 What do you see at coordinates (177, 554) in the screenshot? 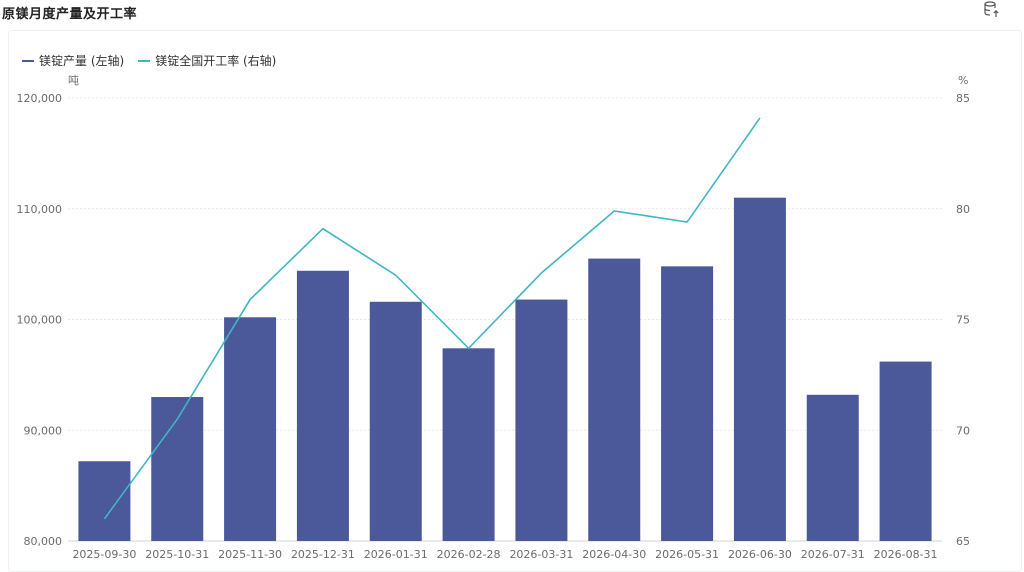
I see `x-axis-tick-label: 2025-10-31` at bounding box center [177, 554].